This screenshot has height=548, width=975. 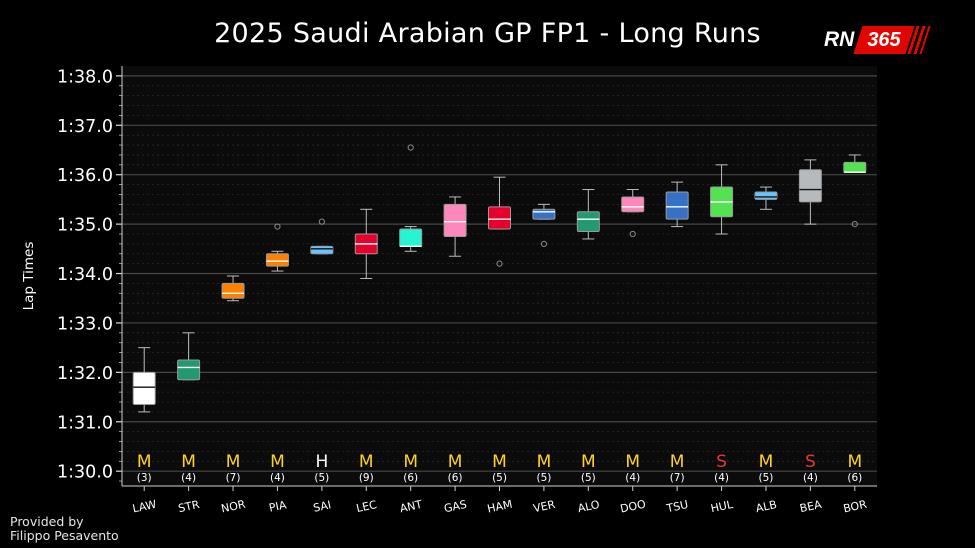 I want to click on x-tick-label: TSU, so click(x=676, y=506).